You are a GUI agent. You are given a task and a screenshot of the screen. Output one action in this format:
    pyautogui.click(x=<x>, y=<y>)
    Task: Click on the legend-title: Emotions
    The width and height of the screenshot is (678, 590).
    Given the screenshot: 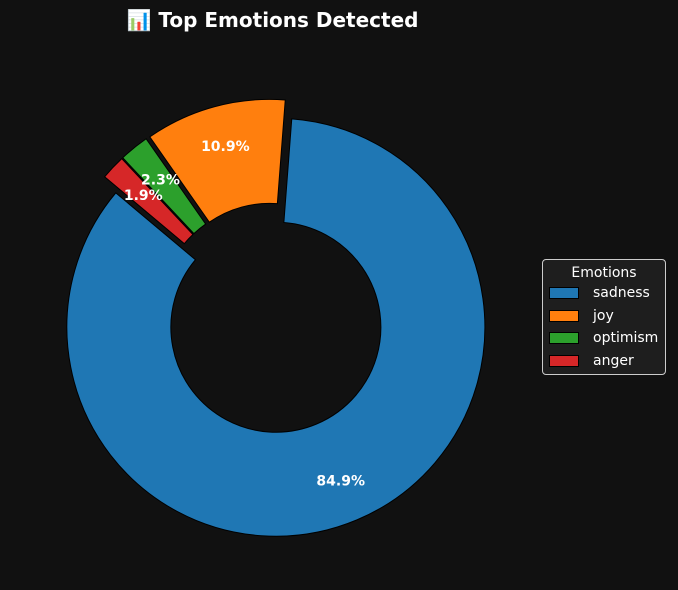 What is the action you would take?
    pyautogui.click(x=604, y=273)
    